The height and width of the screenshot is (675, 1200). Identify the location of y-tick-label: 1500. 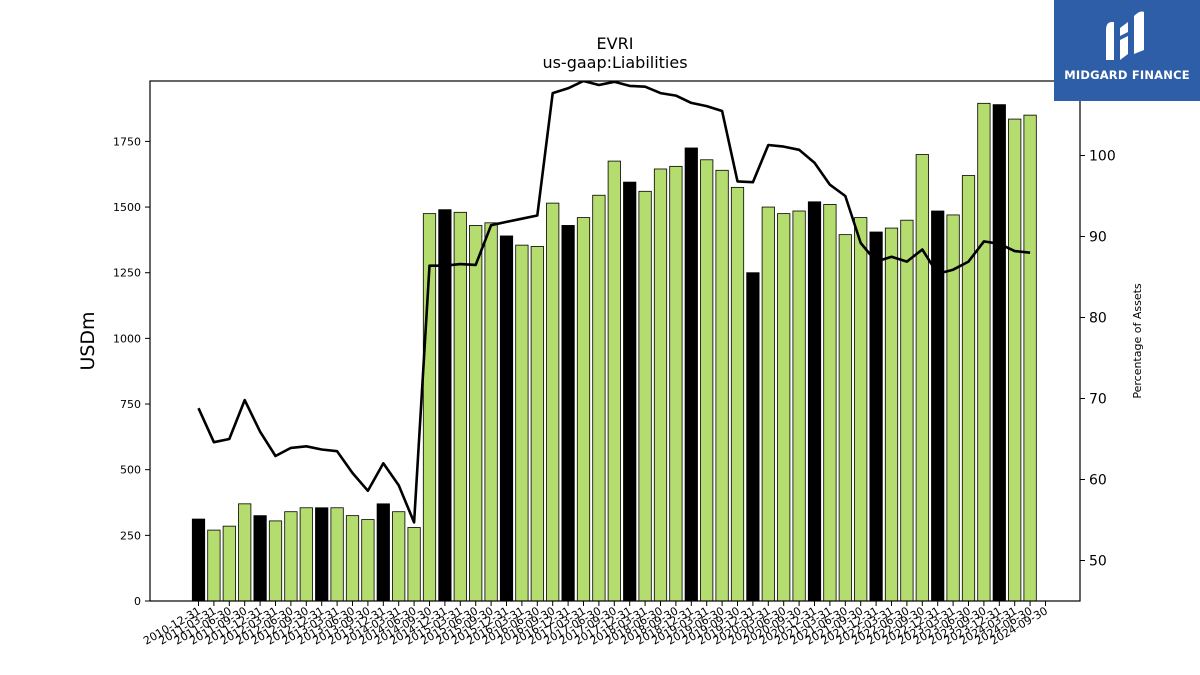
(127, 207).